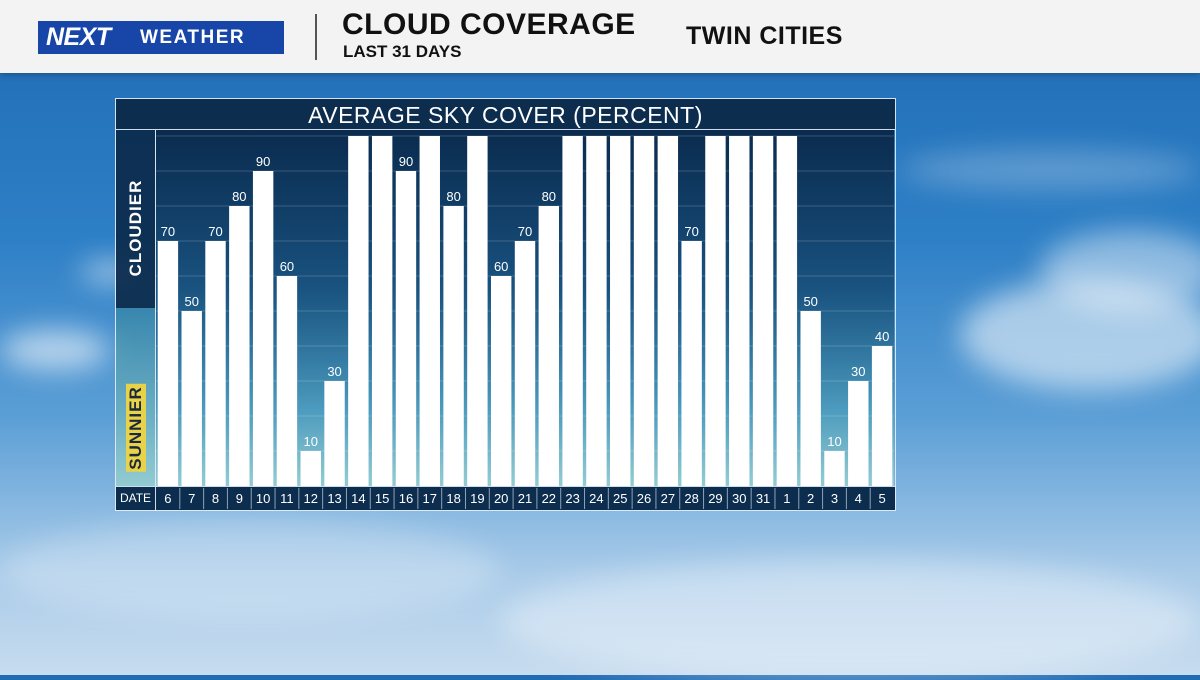  What do you see at coordinates (810, 498) in the screenshot?
I see `date-tick-2: 2` at bounding box center [810, 498].